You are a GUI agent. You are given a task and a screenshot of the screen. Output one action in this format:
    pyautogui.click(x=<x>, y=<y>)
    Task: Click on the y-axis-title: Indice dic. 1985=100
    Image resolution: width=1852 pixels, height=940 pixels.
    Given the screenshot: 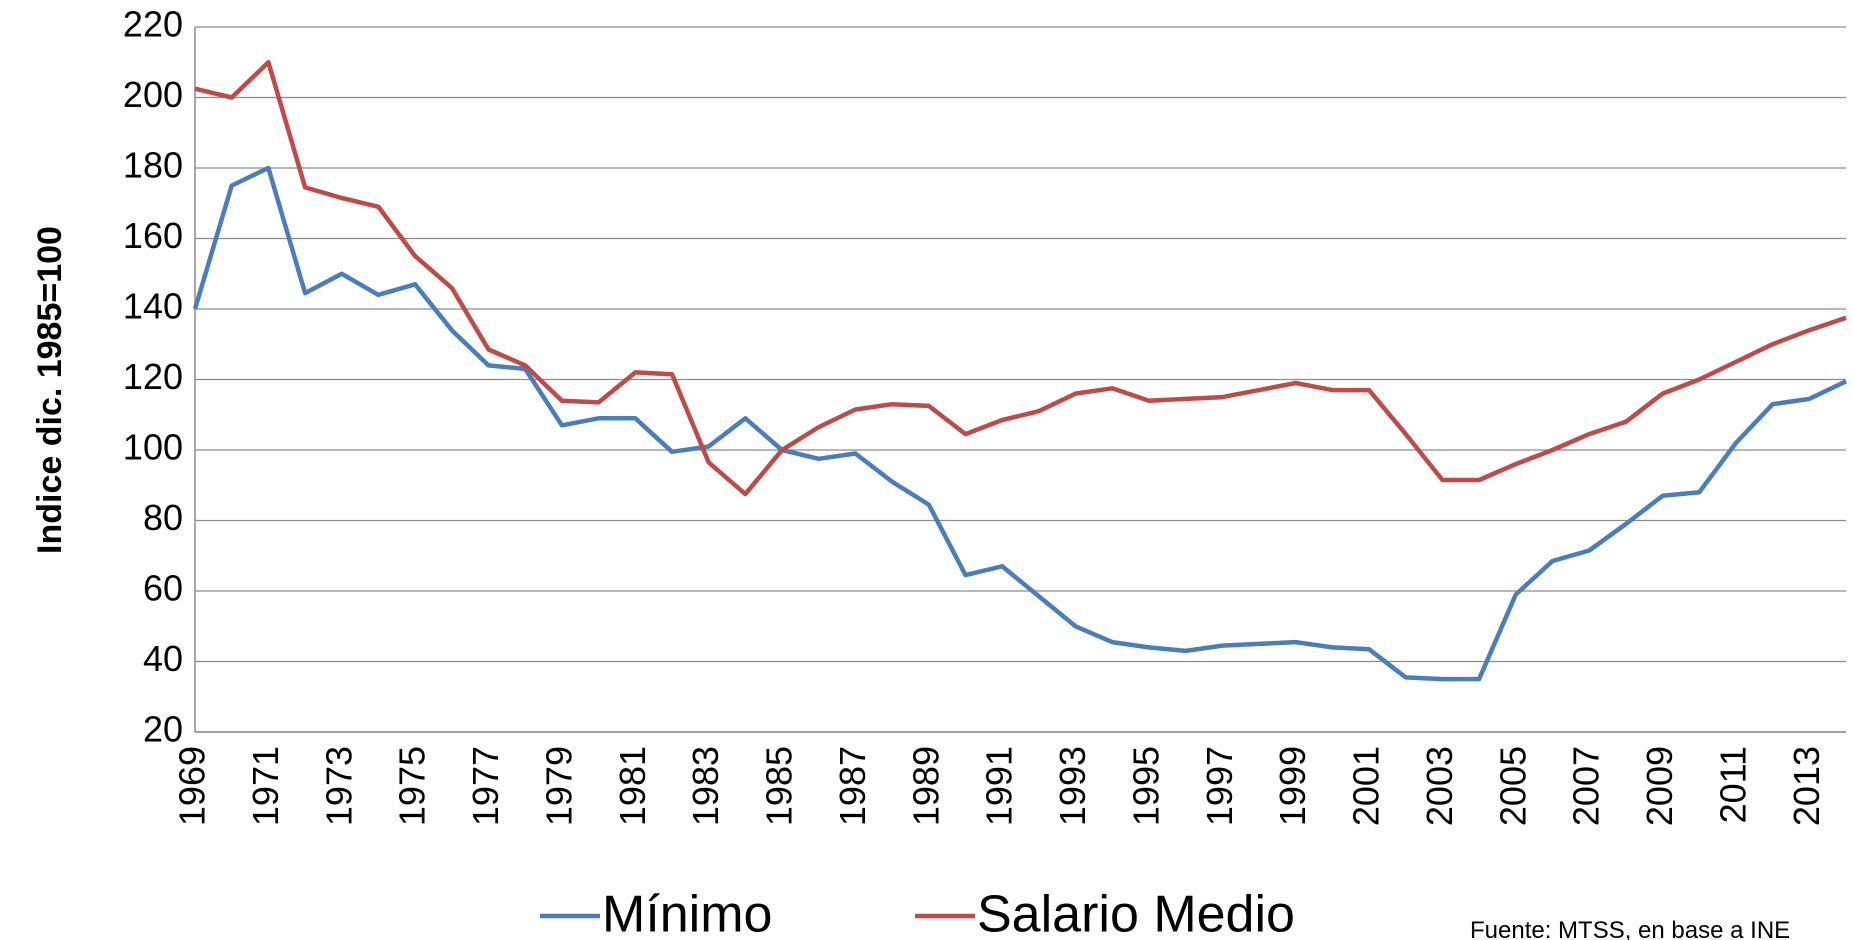 What is the action you would take?
    pyautogui.click(x=50, y=390)
    